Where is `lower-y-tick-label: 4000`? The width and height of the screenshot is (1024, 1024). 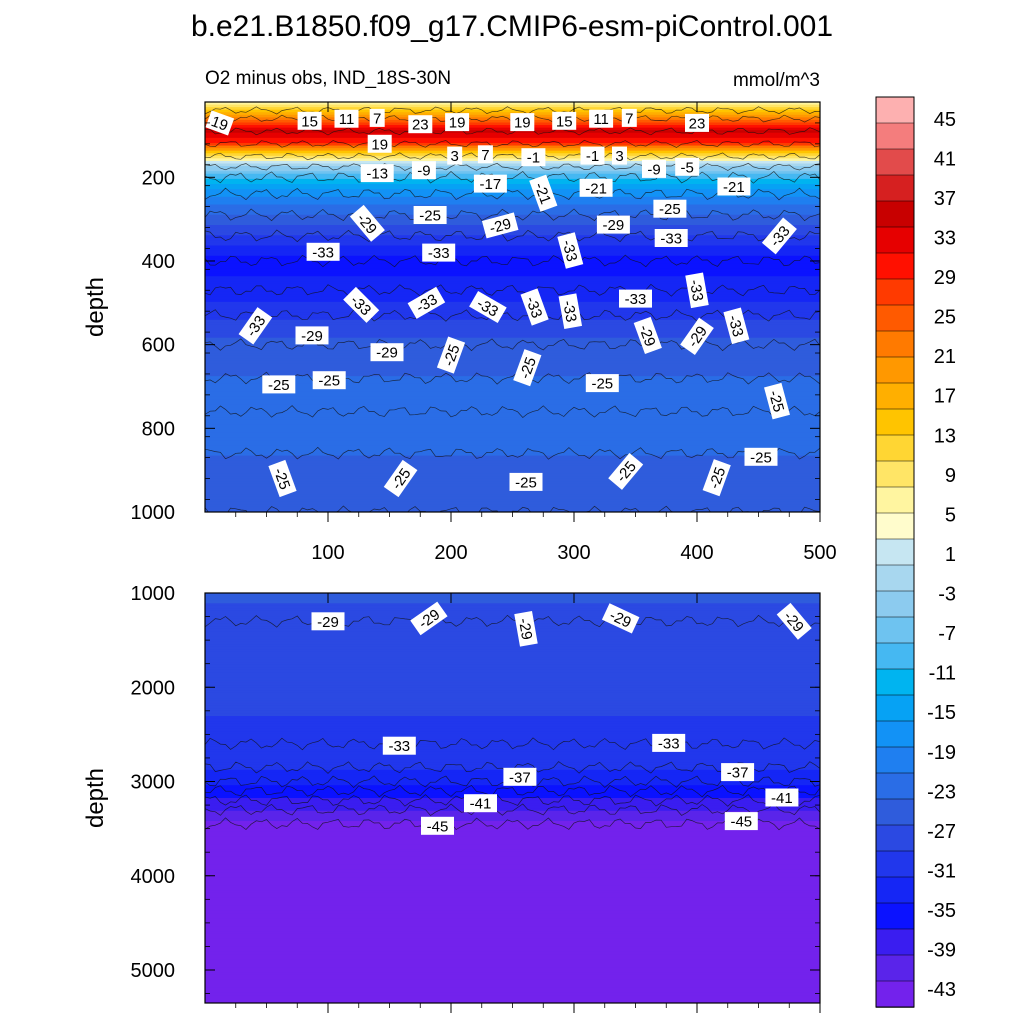
lower-y-tick-label: 4000 is located at coordinates (153, 877).